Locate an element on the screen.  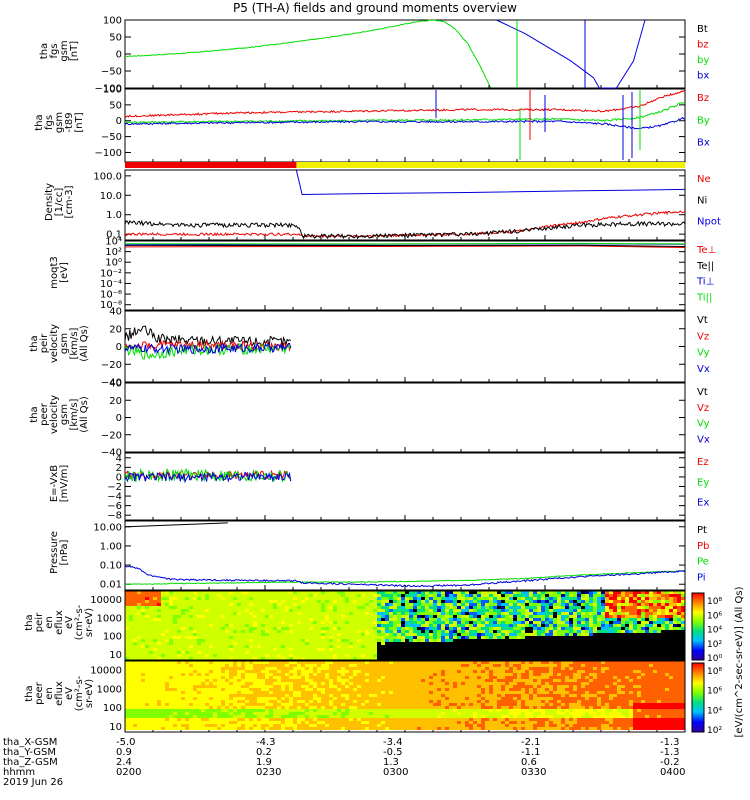
panel-0-ytick-label-1: 50 is located at coordinates (115, 38).